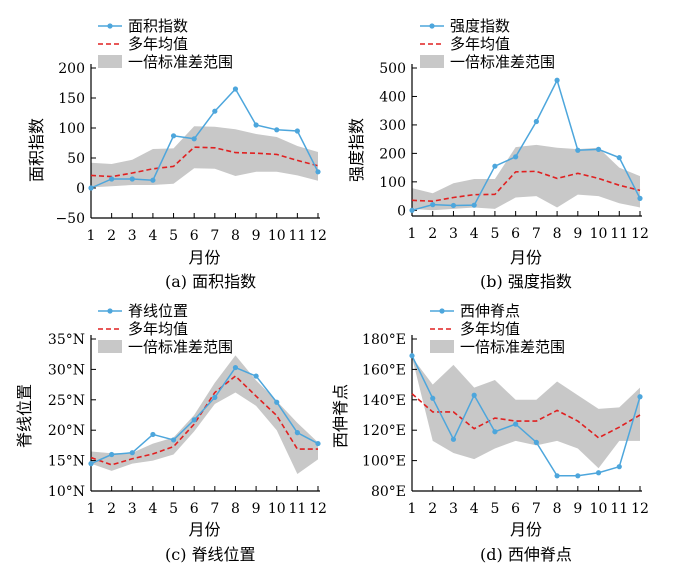  What do you see at coordinates (401, 211) in the screenshot?
I see `y-tick-label: 0` at bounding box center [401, 211].